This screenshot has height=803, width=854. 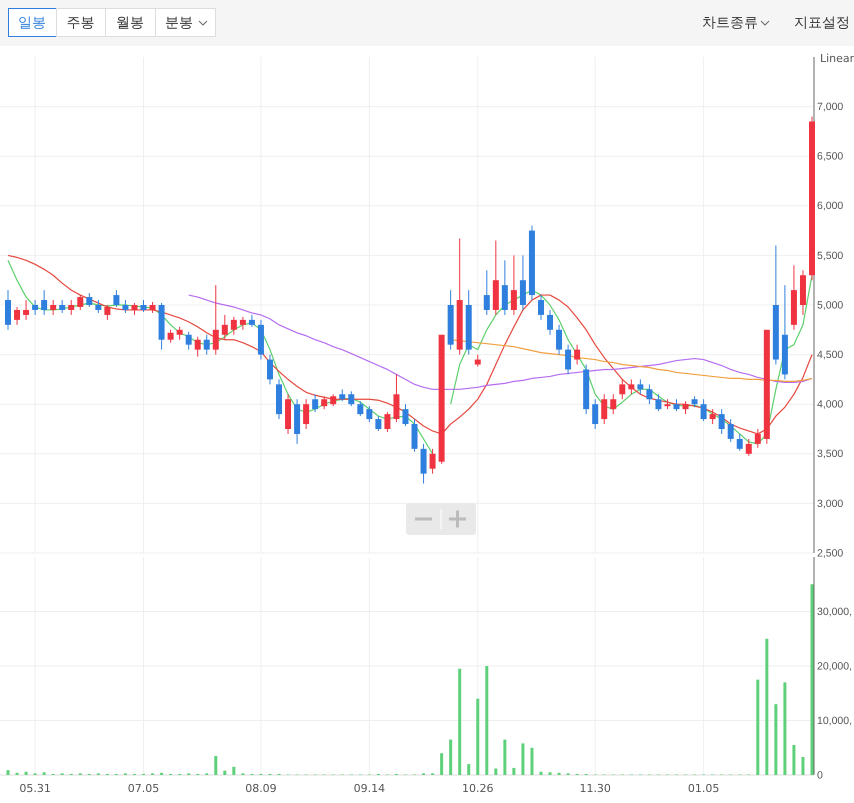 I want to click on y-tick-label: 2,500, so click(x=830, y=553).